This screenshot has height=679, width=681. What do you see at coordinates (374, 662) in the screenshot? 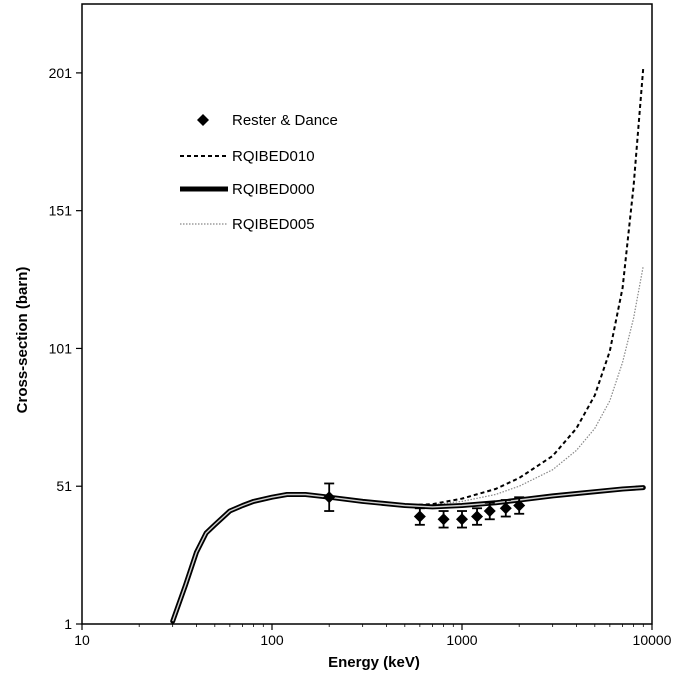
I see `x-axis-title: Energy (keV)` at bounding box center [374, 662].